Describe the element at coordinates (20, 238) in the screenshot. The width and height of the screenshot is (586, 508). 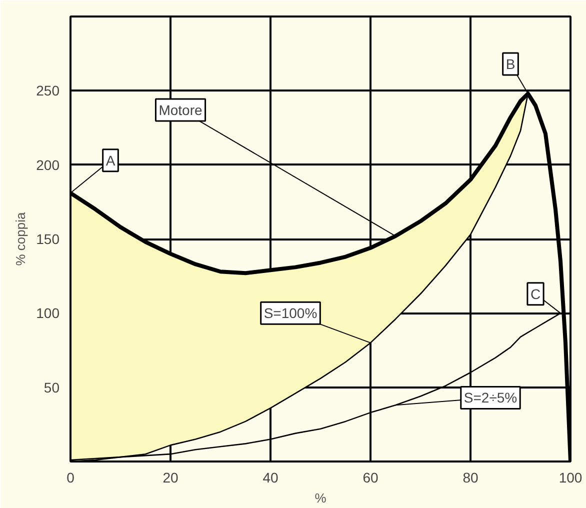
I see `y-axis-title: % coppia` at that location.